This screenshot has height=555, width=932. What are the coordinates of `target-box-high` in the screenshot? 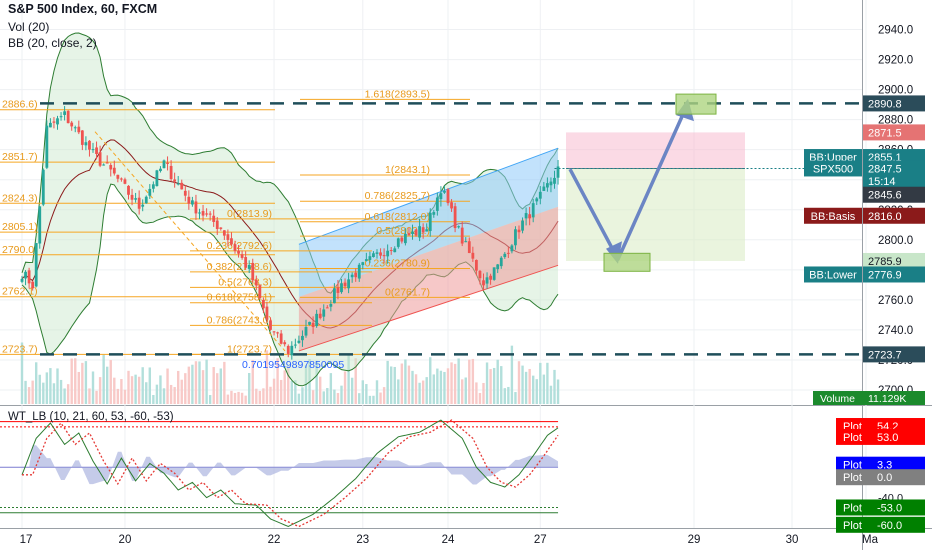 It's located at (696, 104).